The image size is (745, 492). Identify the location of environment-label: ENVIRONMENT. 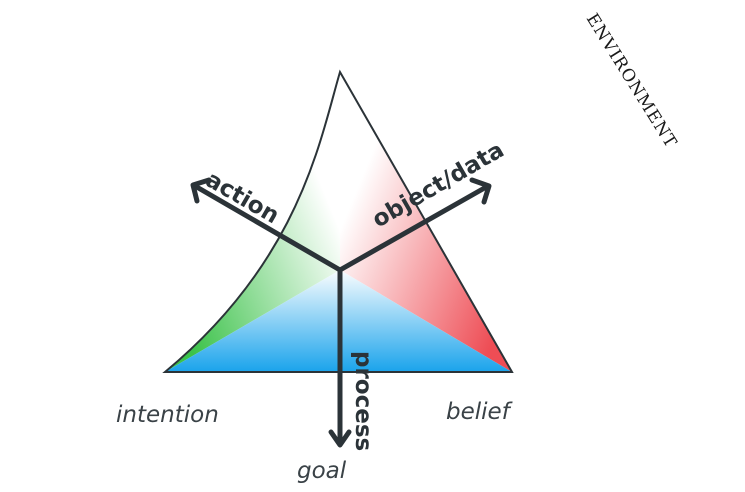
(631, 81).